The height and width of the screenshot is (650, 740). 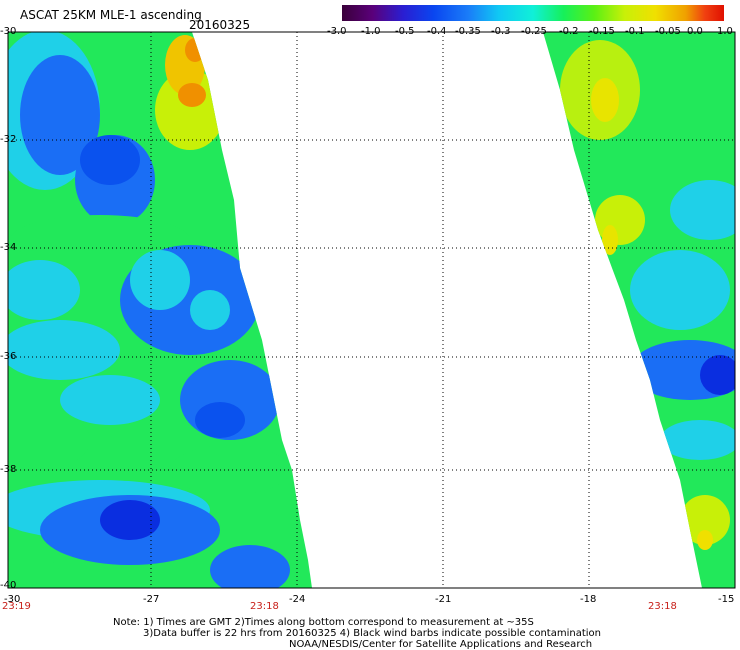 What do you see at coordinates (8, 469) in the screenshot?
I see `y-axis-label: -38` at bounding box center [8, 469].